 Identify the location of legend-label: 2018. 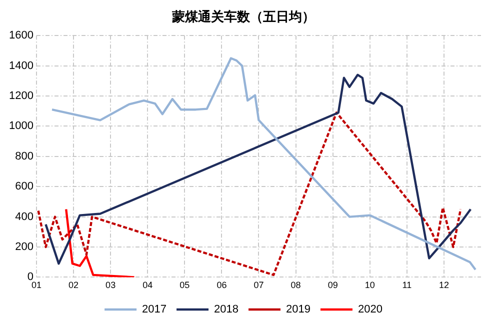
(226, 310).